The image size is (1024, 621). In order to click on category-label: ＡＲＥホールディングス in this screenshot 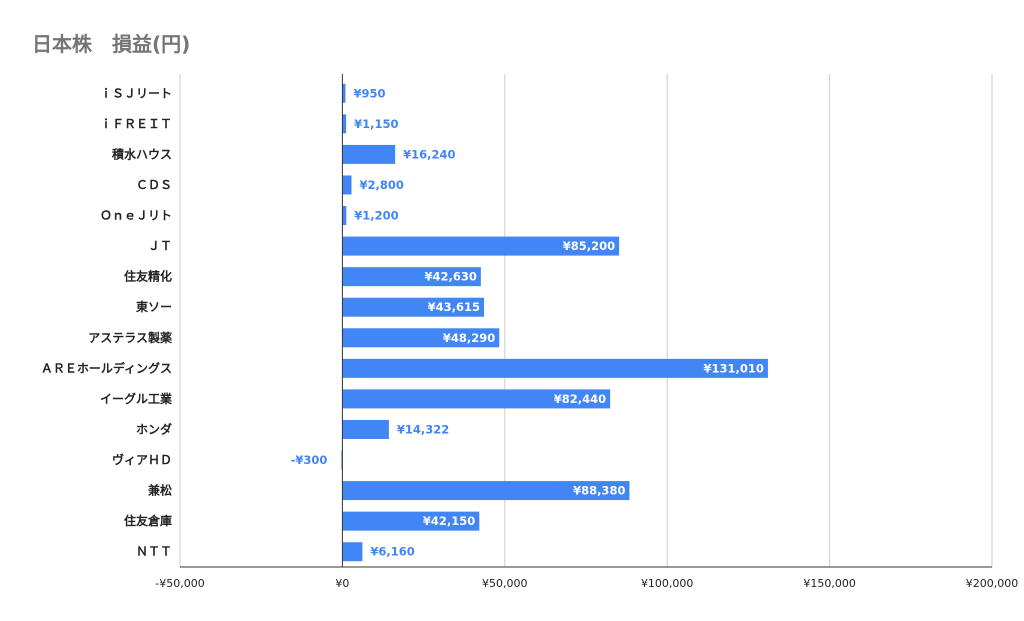, I will do `click(106, 367)`.